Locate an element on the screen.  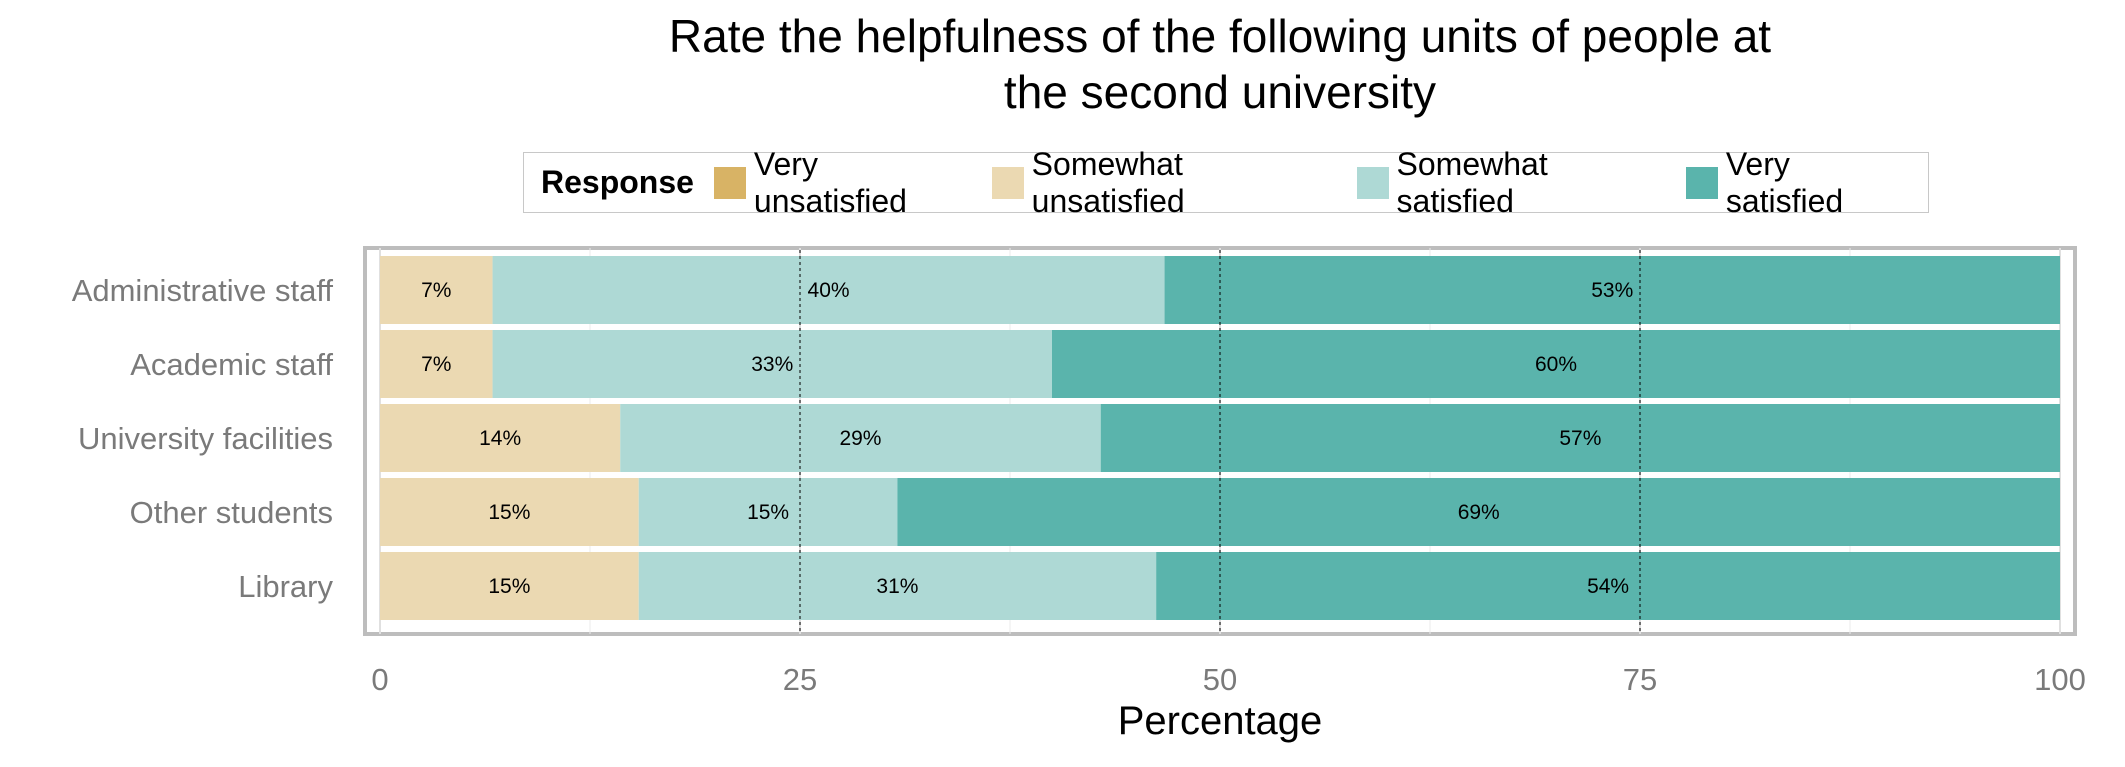
data-label: 53% is located at coordinates (1612, 290).